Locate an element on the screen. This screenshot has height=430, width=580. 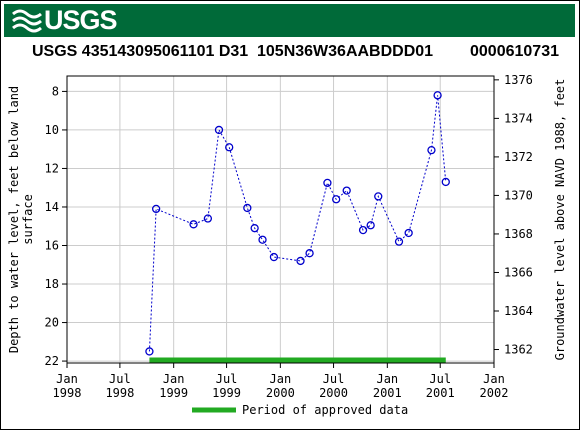
usgs-logo: USGS is located at coordinates (65, 20).